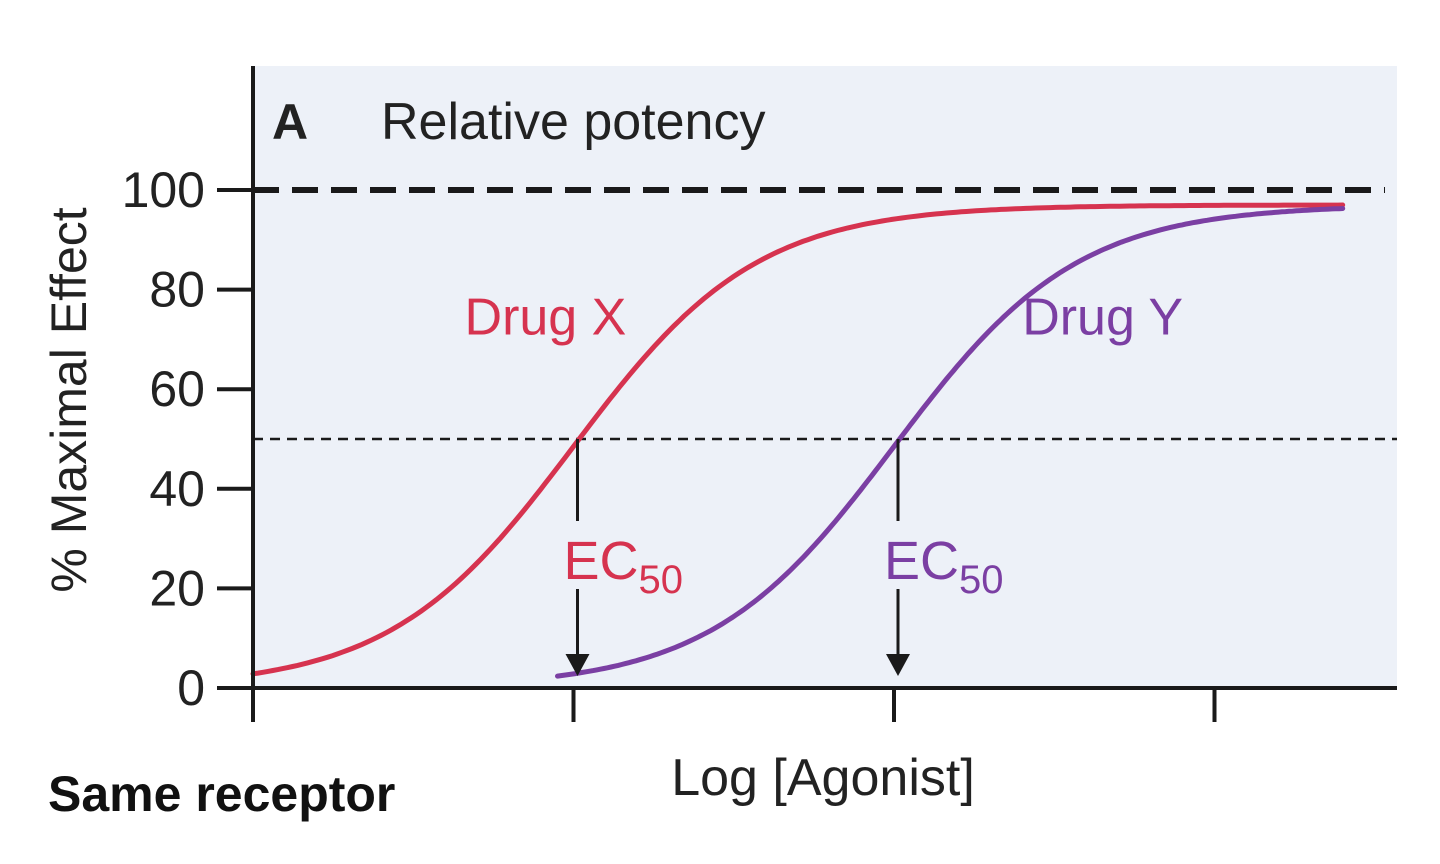 Image resolution: width=1440 pixels, height=864 pixels. Describe the element at coordinates (177, 389) in the screenshot. I see `y-tick-label: 60` at that location.